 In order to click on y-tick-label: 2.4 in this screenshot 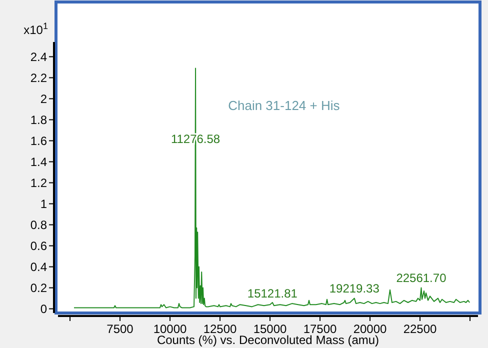, I will do `click(39, 57)`.